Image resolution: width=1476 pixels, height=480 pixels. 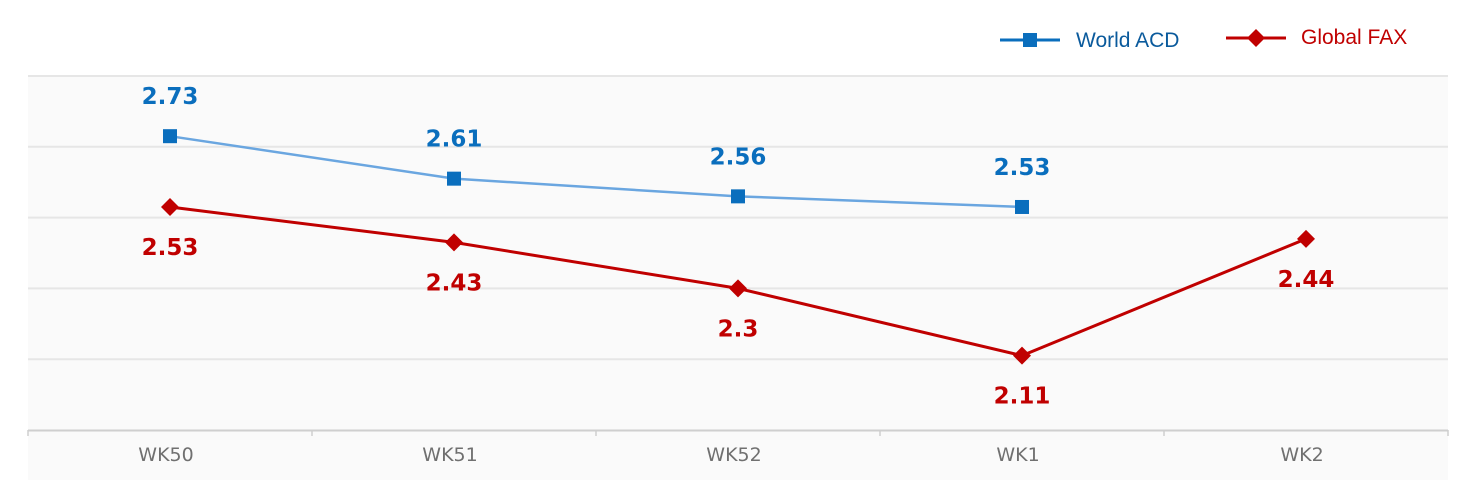 What do you see at coordinates (1127, 40) in the screenshot?
I see `legend-label-world-acd: World ACD` at bounding box center [1127, 40].